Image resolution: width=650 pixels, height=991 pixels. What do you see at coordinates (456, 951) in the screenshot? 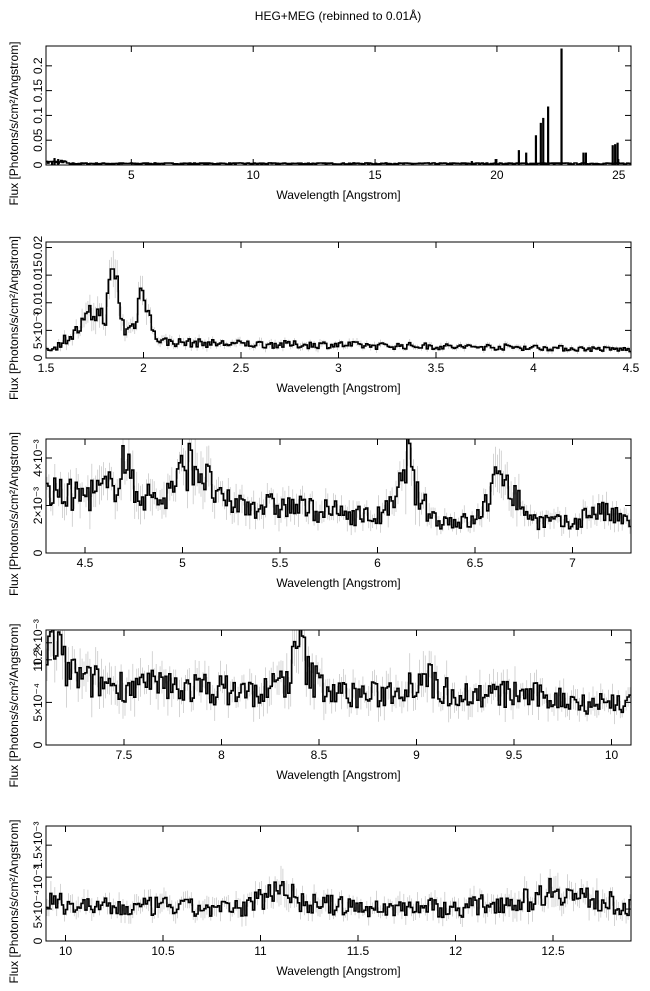
I see `x-tick-label: 12` at bounding box center [456, 951].